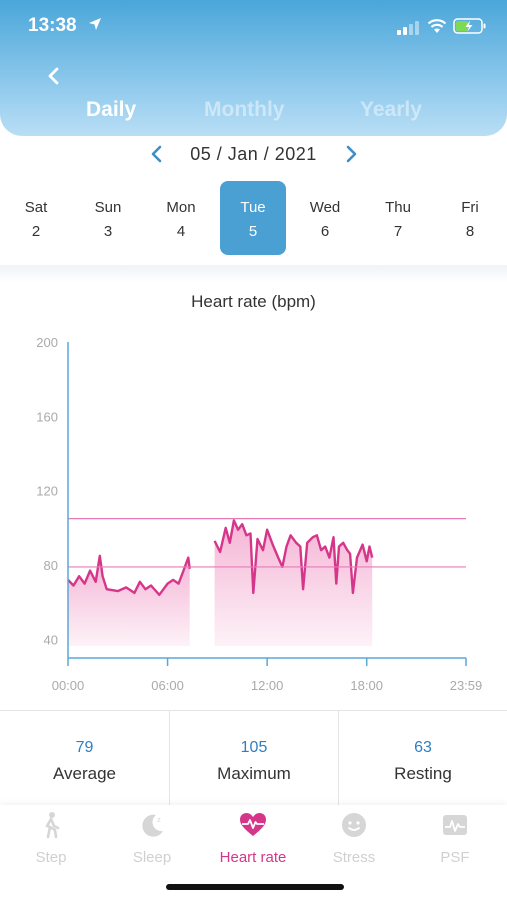 This screenshot has width=507, height=900. What do you see at coordinates (466, 685) in the screenshot?
I see `x-tick-label: 23:59` at bounding box center [466, 685].